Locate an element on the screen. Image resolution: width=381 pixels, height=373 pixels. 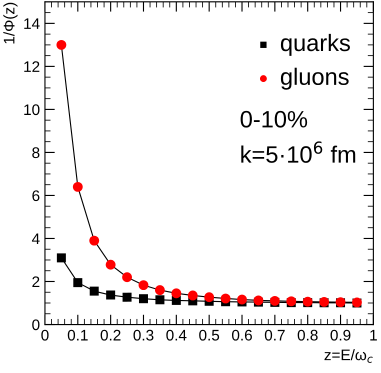
y-tick-label: 6 is located at coordinates (36, 196).